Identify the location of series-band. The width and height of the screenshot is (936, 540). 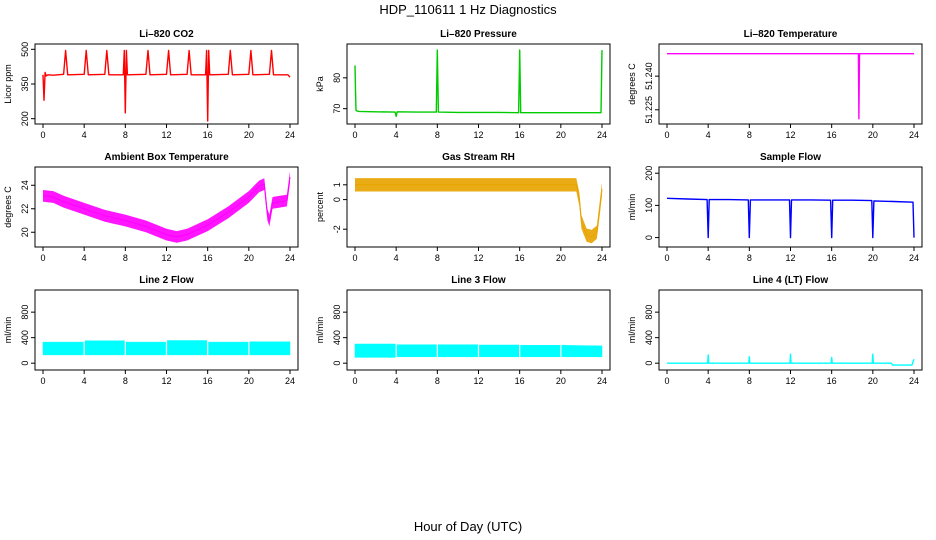
(166, 207).